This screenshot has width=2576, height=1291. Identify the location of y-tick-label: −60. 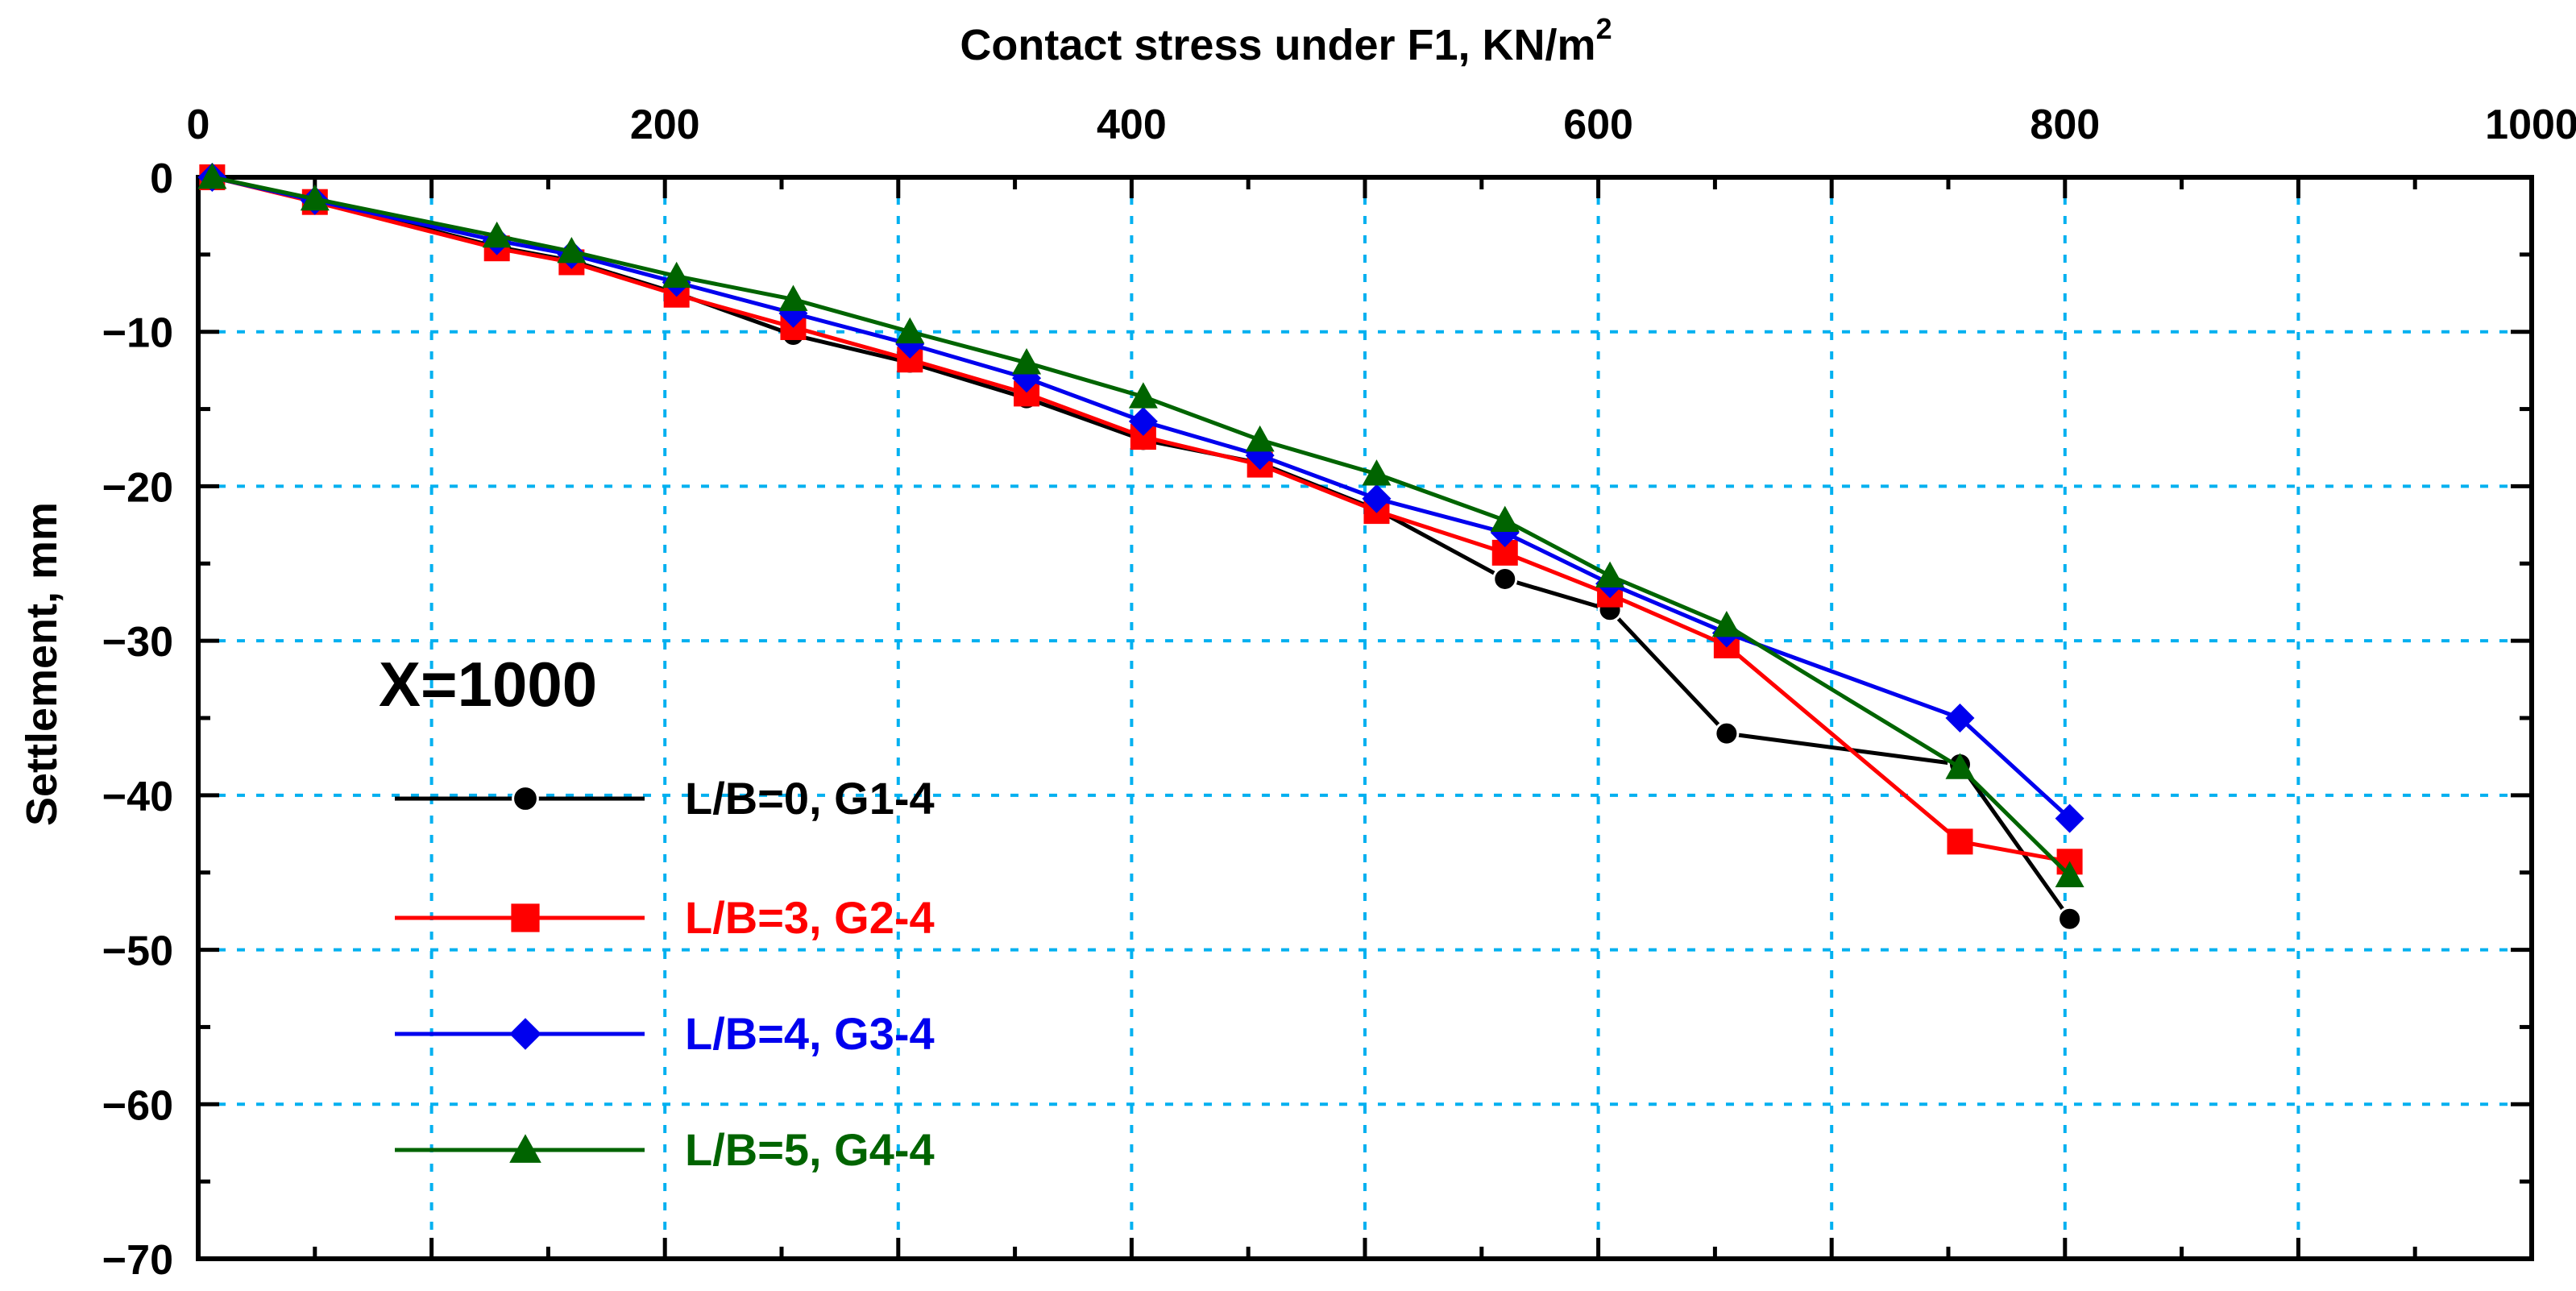
(137, 1105).